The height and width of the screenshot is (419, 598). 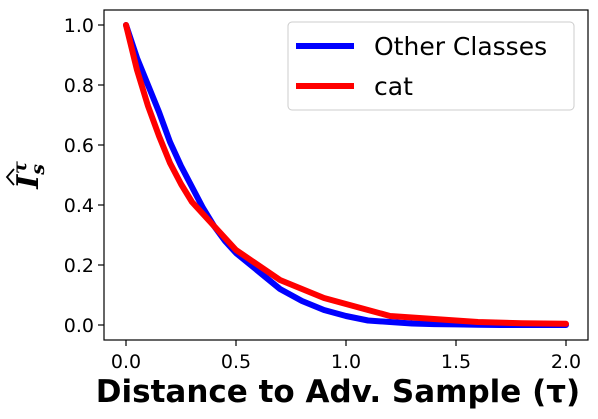 I want to click on legend-box, so click(x=431, y=66).